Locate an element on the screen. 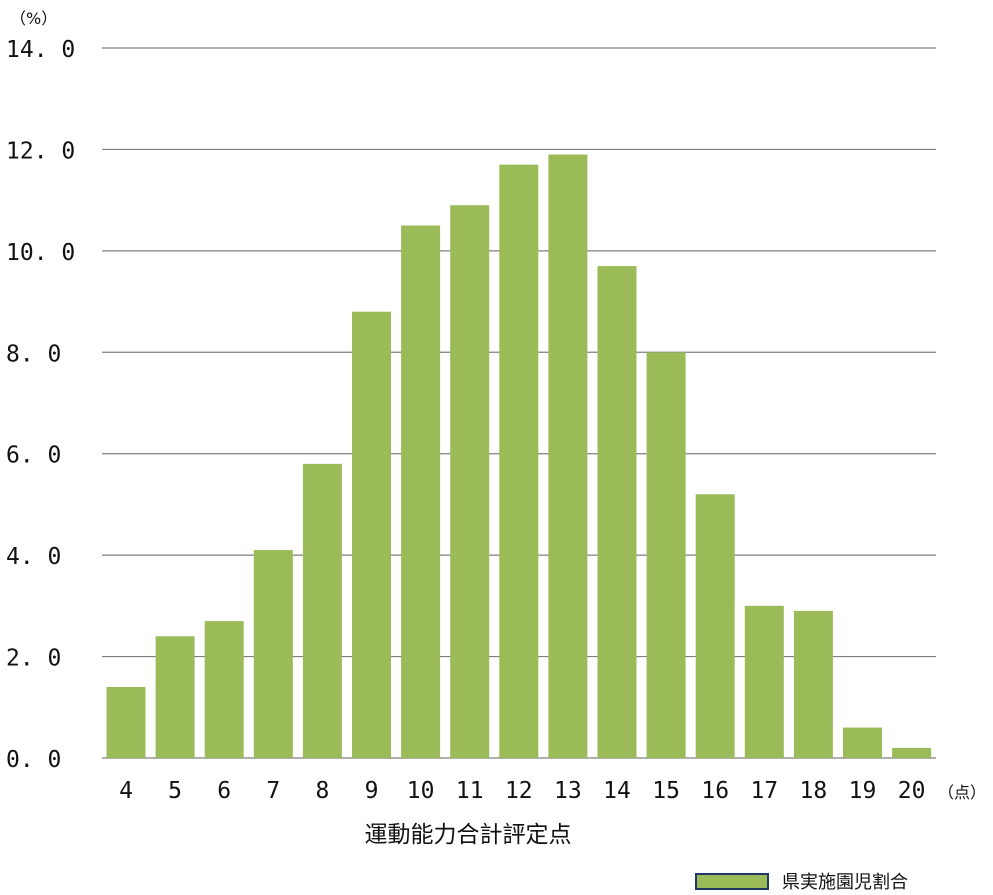 The image size is (993, 895). y-tick-label: 6. 0 is located at coordinates (33, 456).